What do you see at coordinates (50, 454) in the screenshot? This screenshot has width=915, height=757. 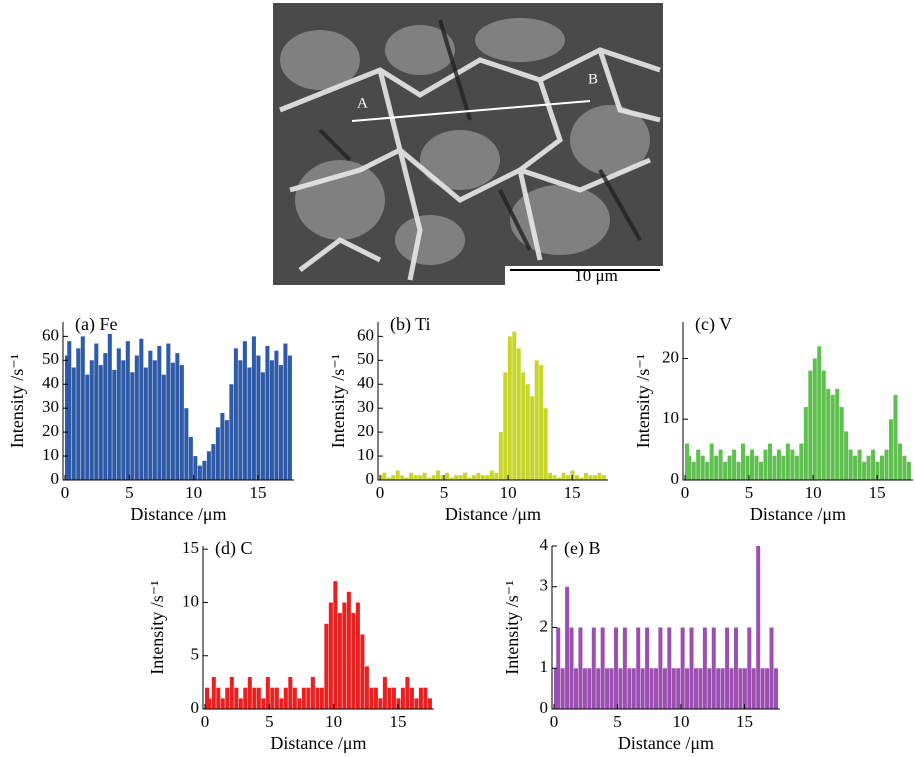 I see `y-tick-label: 10` at bounding box center [50, 454].